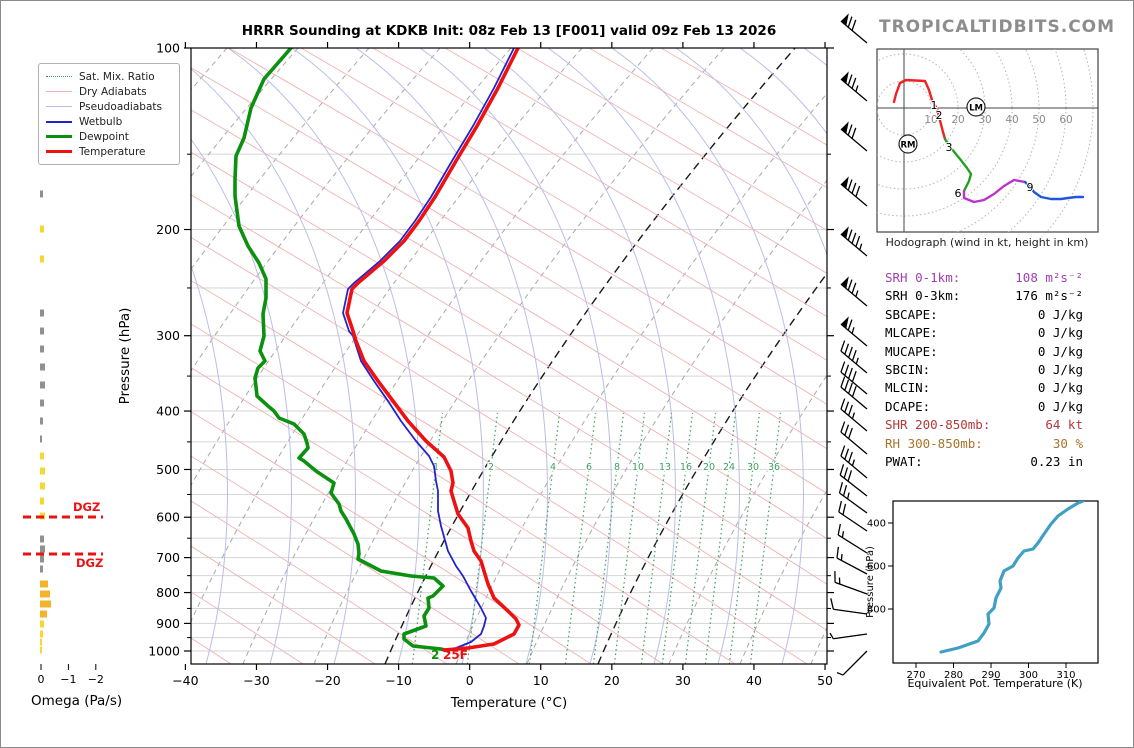 This screenshot has width=1134, height=748. Describe the element at coordinates (509, 703) in the screenshot. I see `x-axis-label: Temperature (°C)` at that location.